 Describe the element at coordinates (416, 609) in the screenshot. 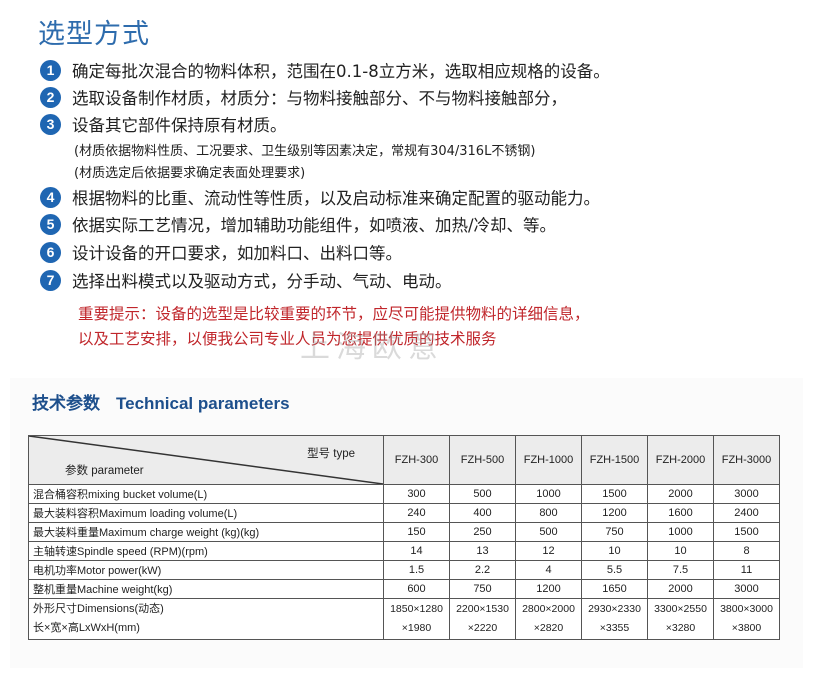

I see `dims-value-line1: 1850×1280` at that location.